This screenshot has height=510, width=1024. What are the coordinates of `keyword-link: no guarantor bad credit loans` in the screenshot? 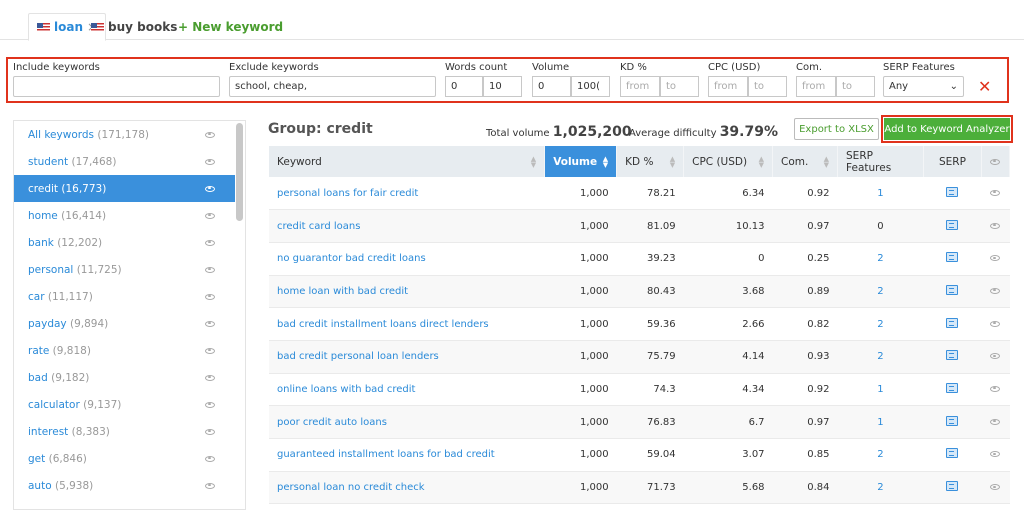 It's located at (407, 259).